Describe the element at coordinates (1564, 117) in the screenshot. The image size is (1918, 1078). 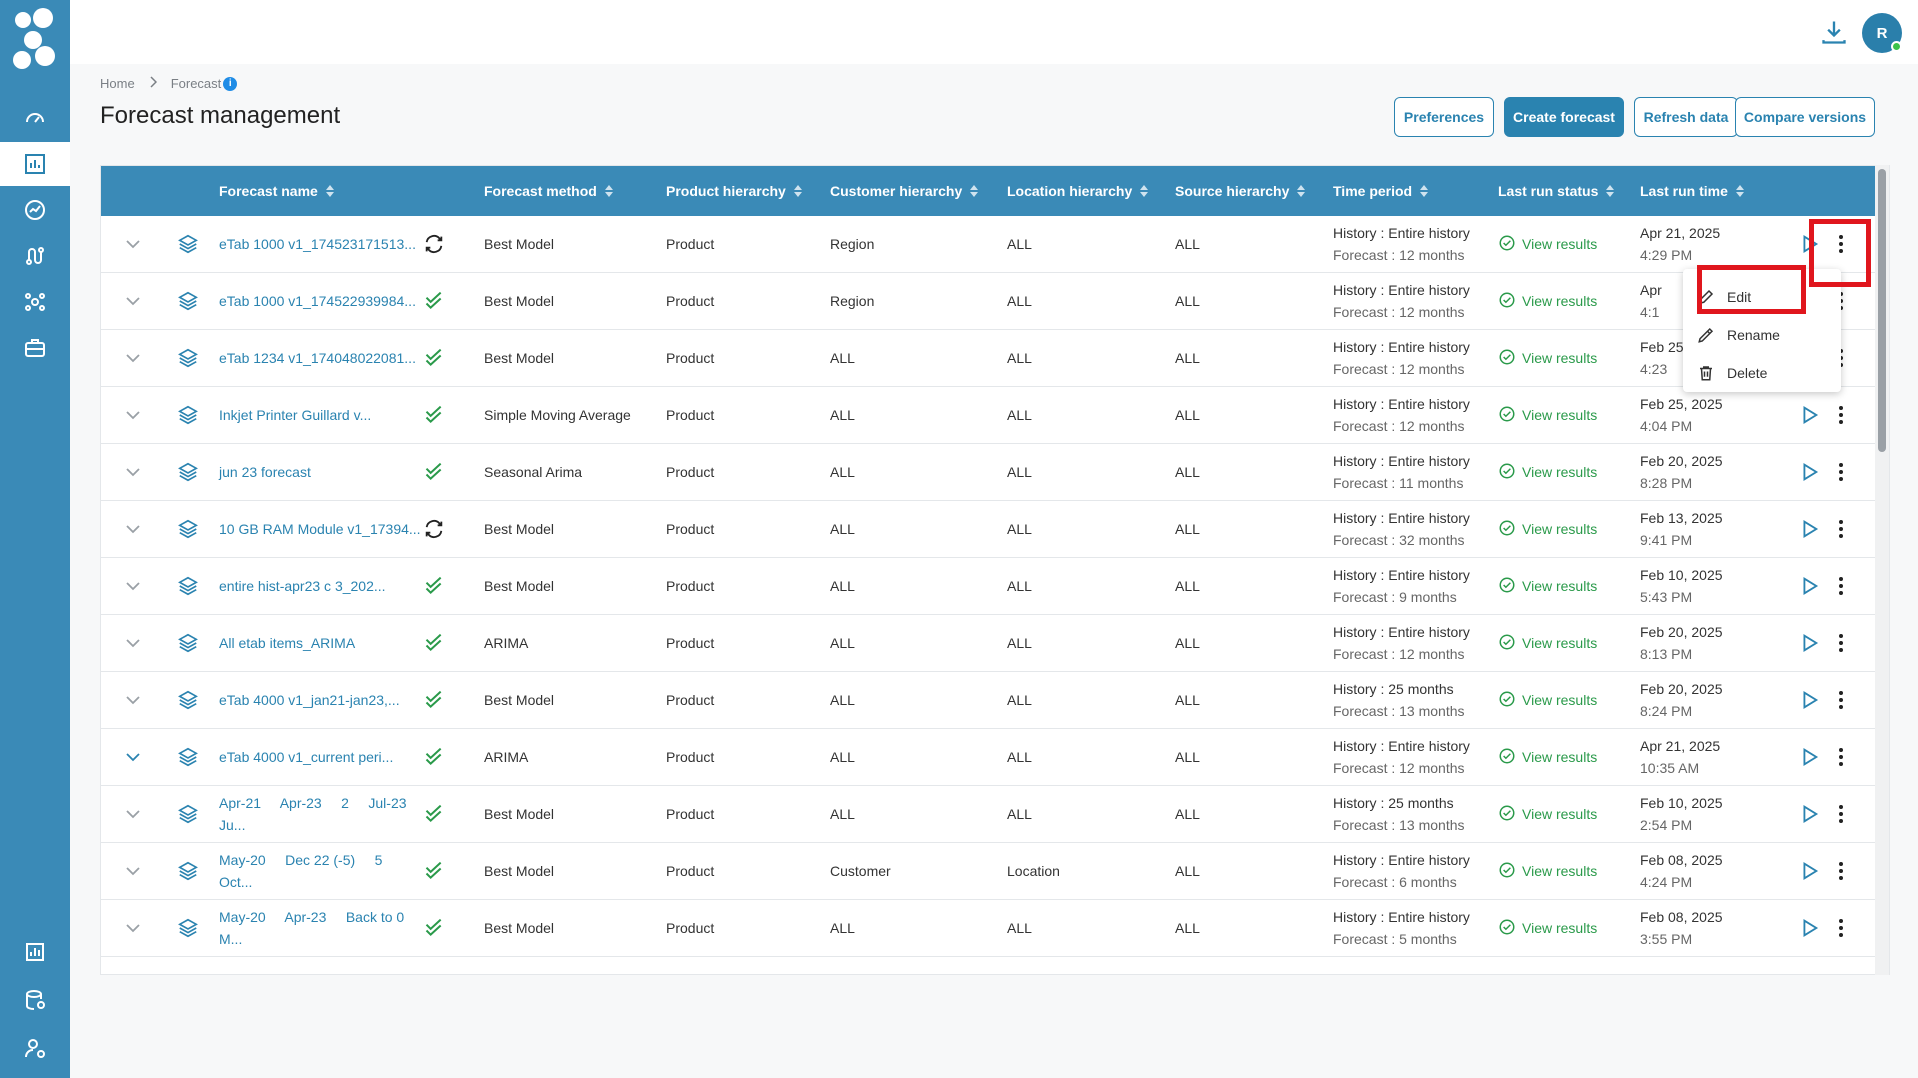
I see `create-forecast-button: Create forecast` at that location.